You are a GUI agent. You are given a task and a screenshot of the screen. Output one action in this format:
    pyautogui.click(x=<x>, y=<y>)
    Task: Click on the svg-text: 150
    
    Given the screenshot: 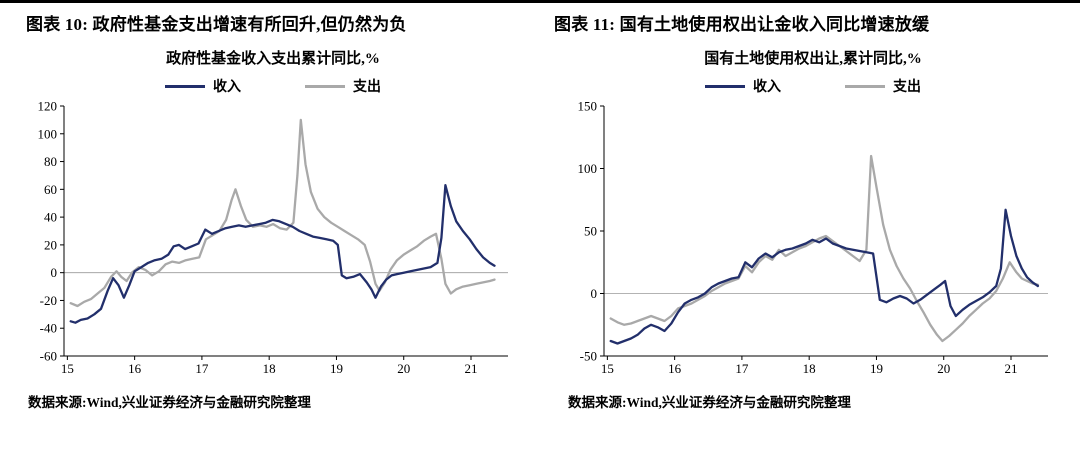 What is the action you would take?
    pyautogui.click(x=588, y=106)
    